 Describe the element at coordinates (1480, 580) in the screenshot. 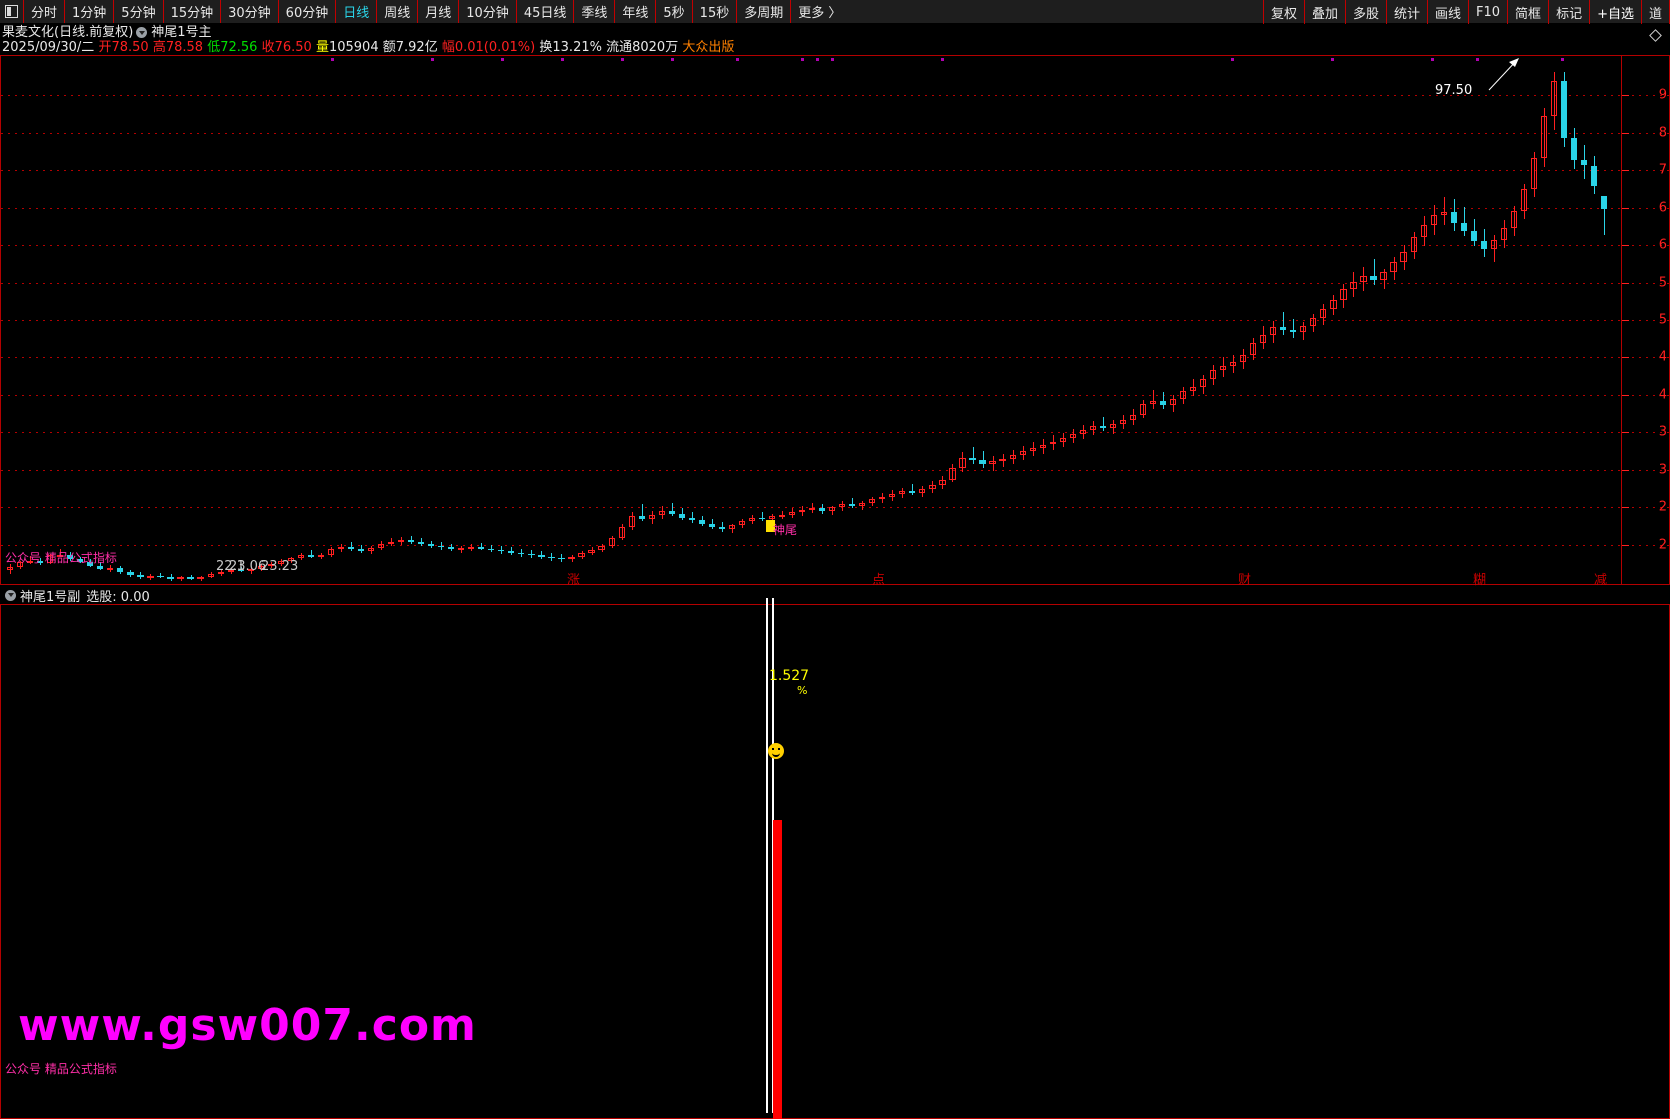

I see `sector-marker-3: 糊` at that location.